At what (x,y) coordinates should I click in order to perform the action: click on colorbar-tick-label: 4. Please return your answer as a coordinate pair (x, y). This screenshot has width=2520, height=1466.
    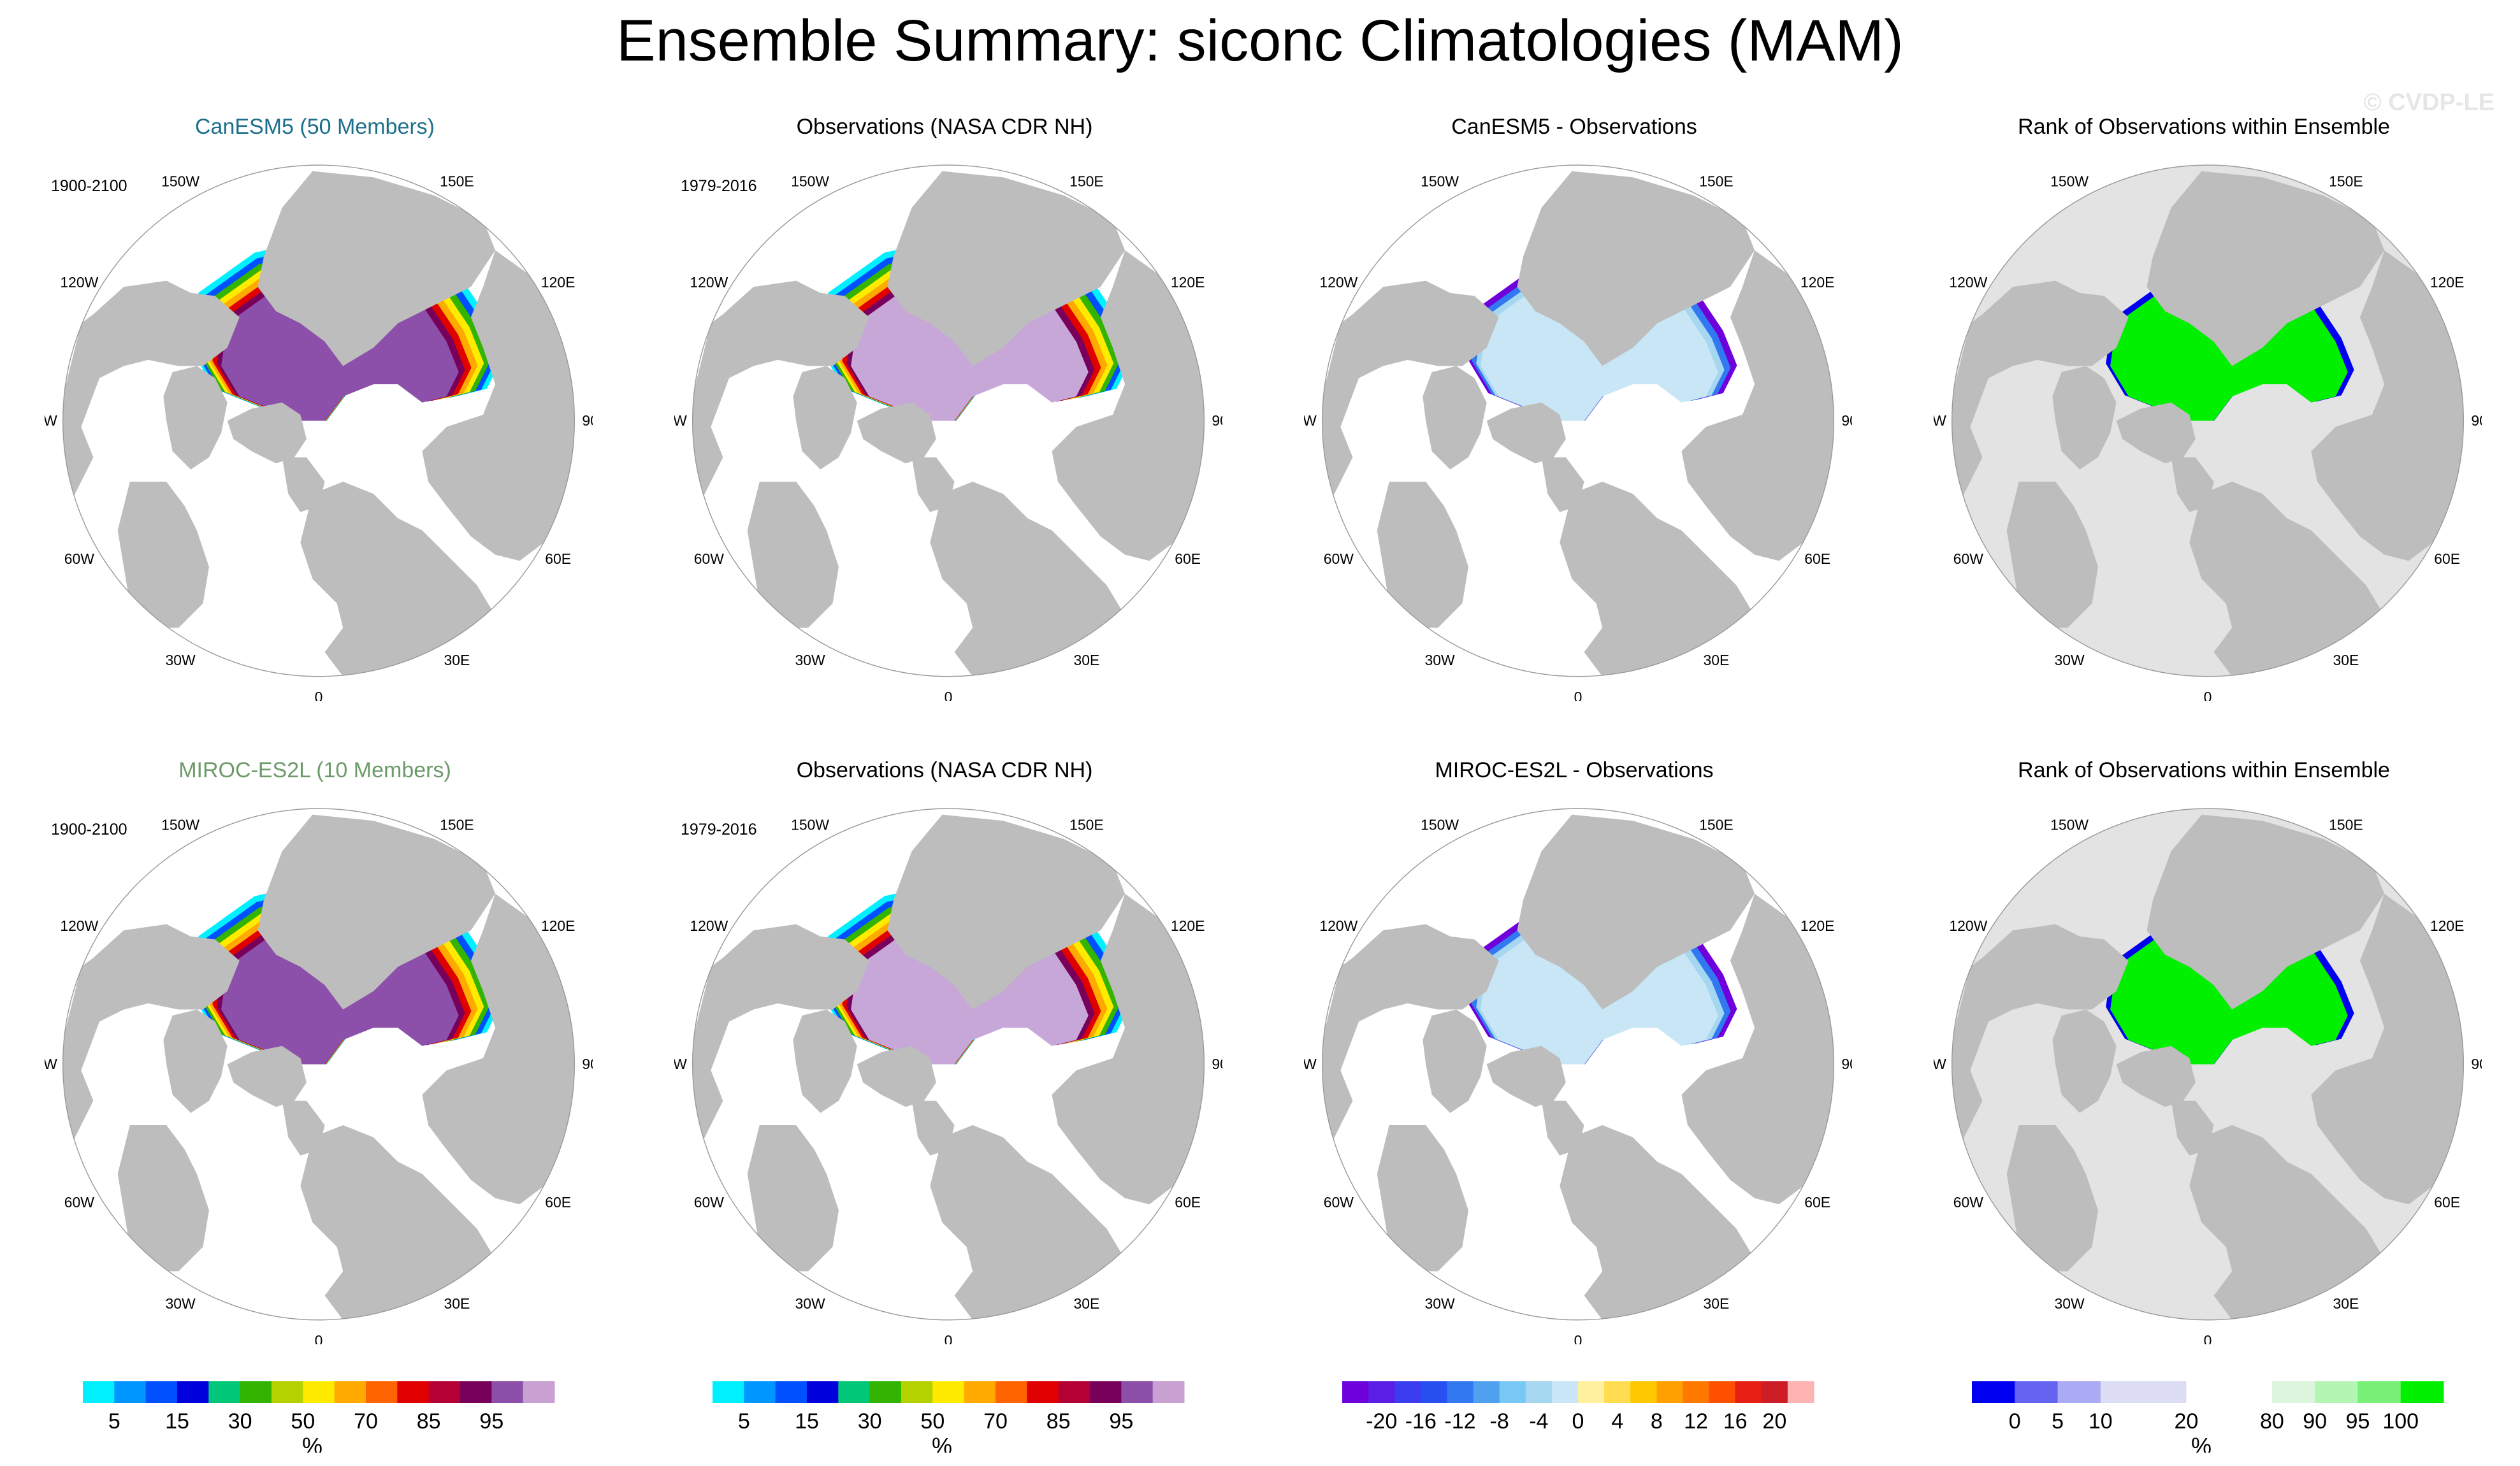
    Looking at the image, I should click on (1617, 1421).